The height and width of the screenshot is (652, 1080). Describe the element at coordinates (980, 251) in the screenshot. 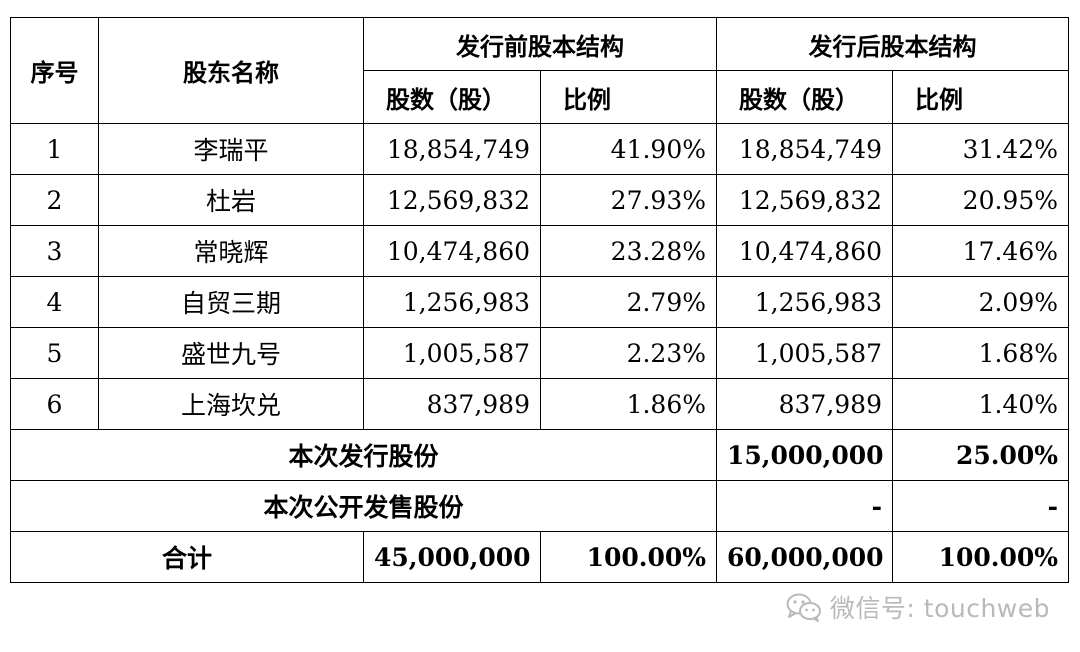

I see `row-post-ratio: 17.46%` at that location.